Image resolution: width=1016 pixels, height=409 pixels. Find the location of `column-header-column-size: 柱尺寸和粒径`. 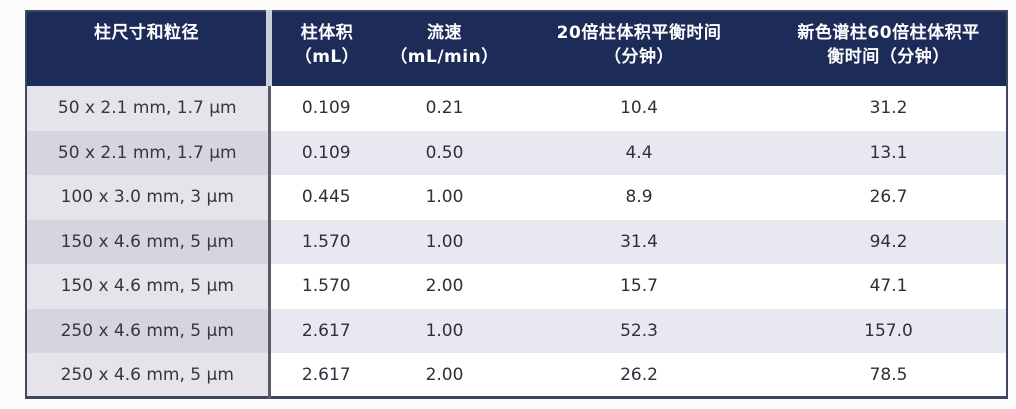

column-header-column-size: 柱尺寸和粒径 is located at coordinates (149, 48).